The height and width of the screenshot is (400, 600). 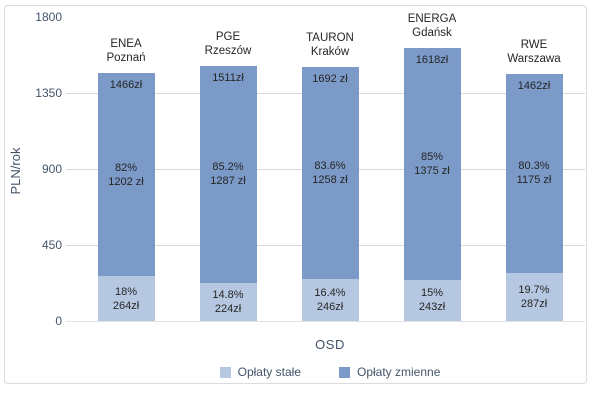 What do you see at coordinates (432, 59) in the screenshot?
I see `bar-total-label: 1618zł` at bounding box center [432, 59].